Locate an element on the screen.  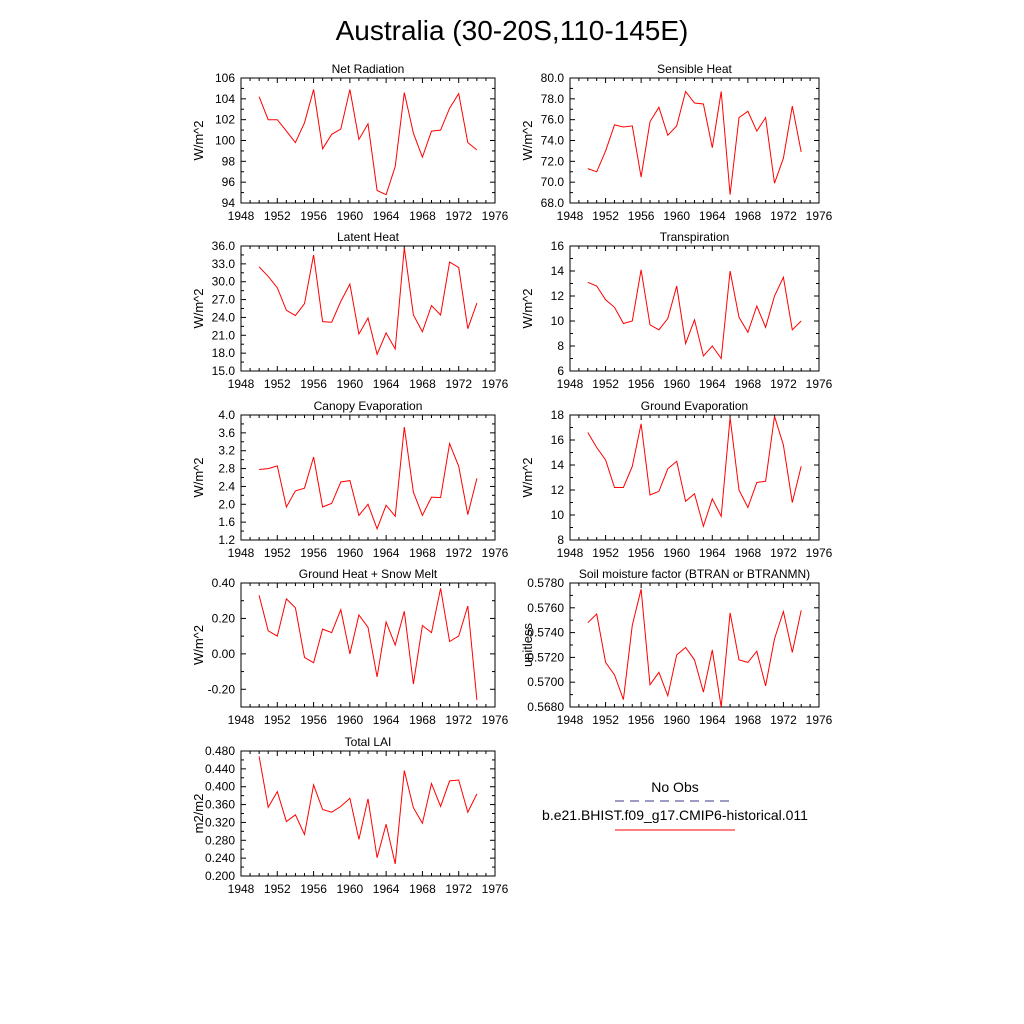
y-tick-label: 0.40 is located at coordinates (224, 583).